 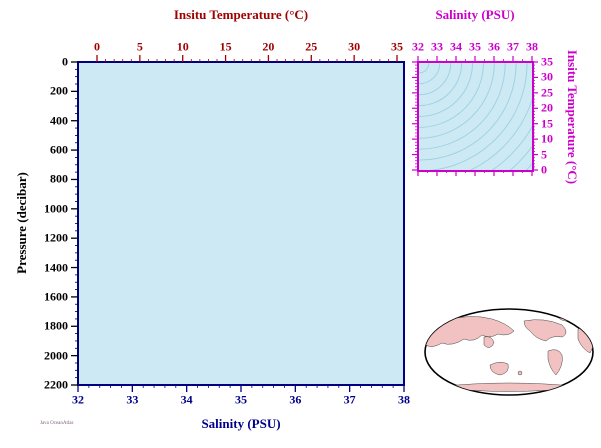 I want to click on tick-label: 1400, so click(x=56, y=267).